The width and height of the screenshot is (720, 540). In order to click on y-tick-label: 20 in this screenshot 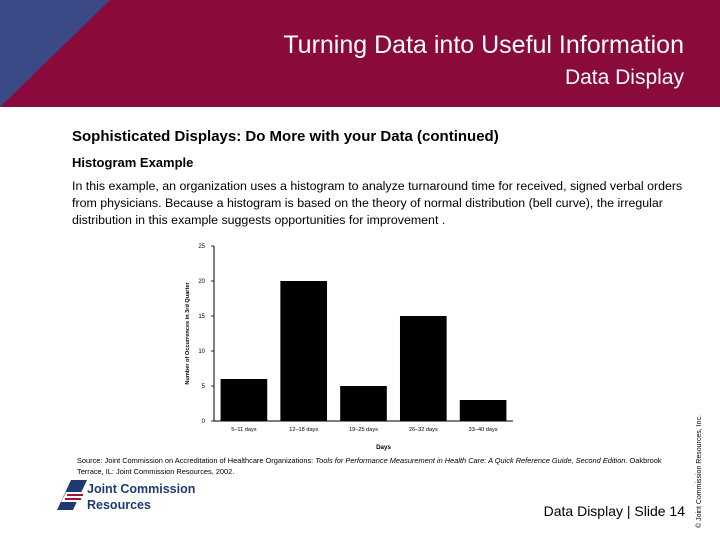, I will do `click(201, 282)`.